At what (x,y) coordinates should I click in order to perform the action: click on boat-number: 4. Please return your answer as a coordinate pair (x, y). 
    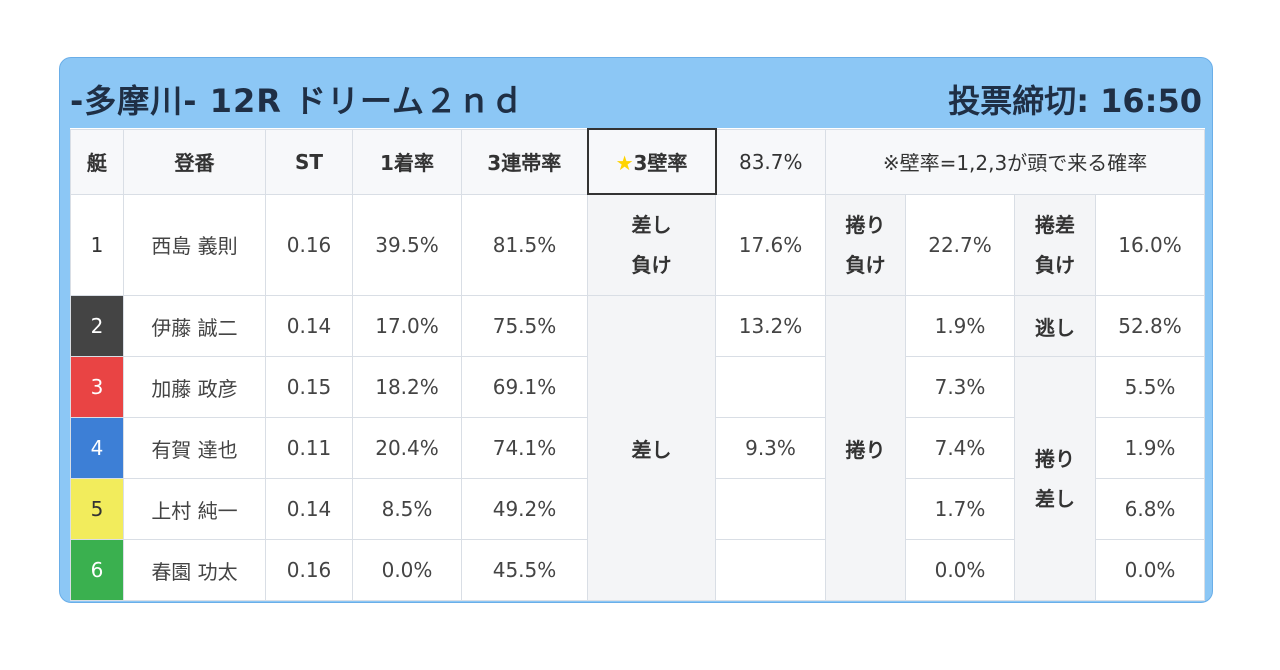
    Looking at the image, I should click on (97, 448).